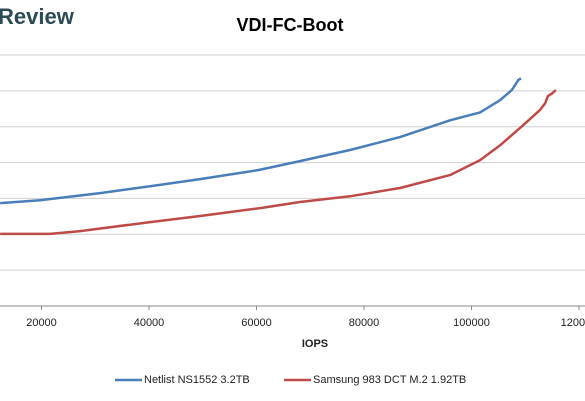 The height and width of the screenshot is (401, 585). Describe the element at coordinates (37, 16) in the screenshot. I see `brand-logo: Review` at that location.